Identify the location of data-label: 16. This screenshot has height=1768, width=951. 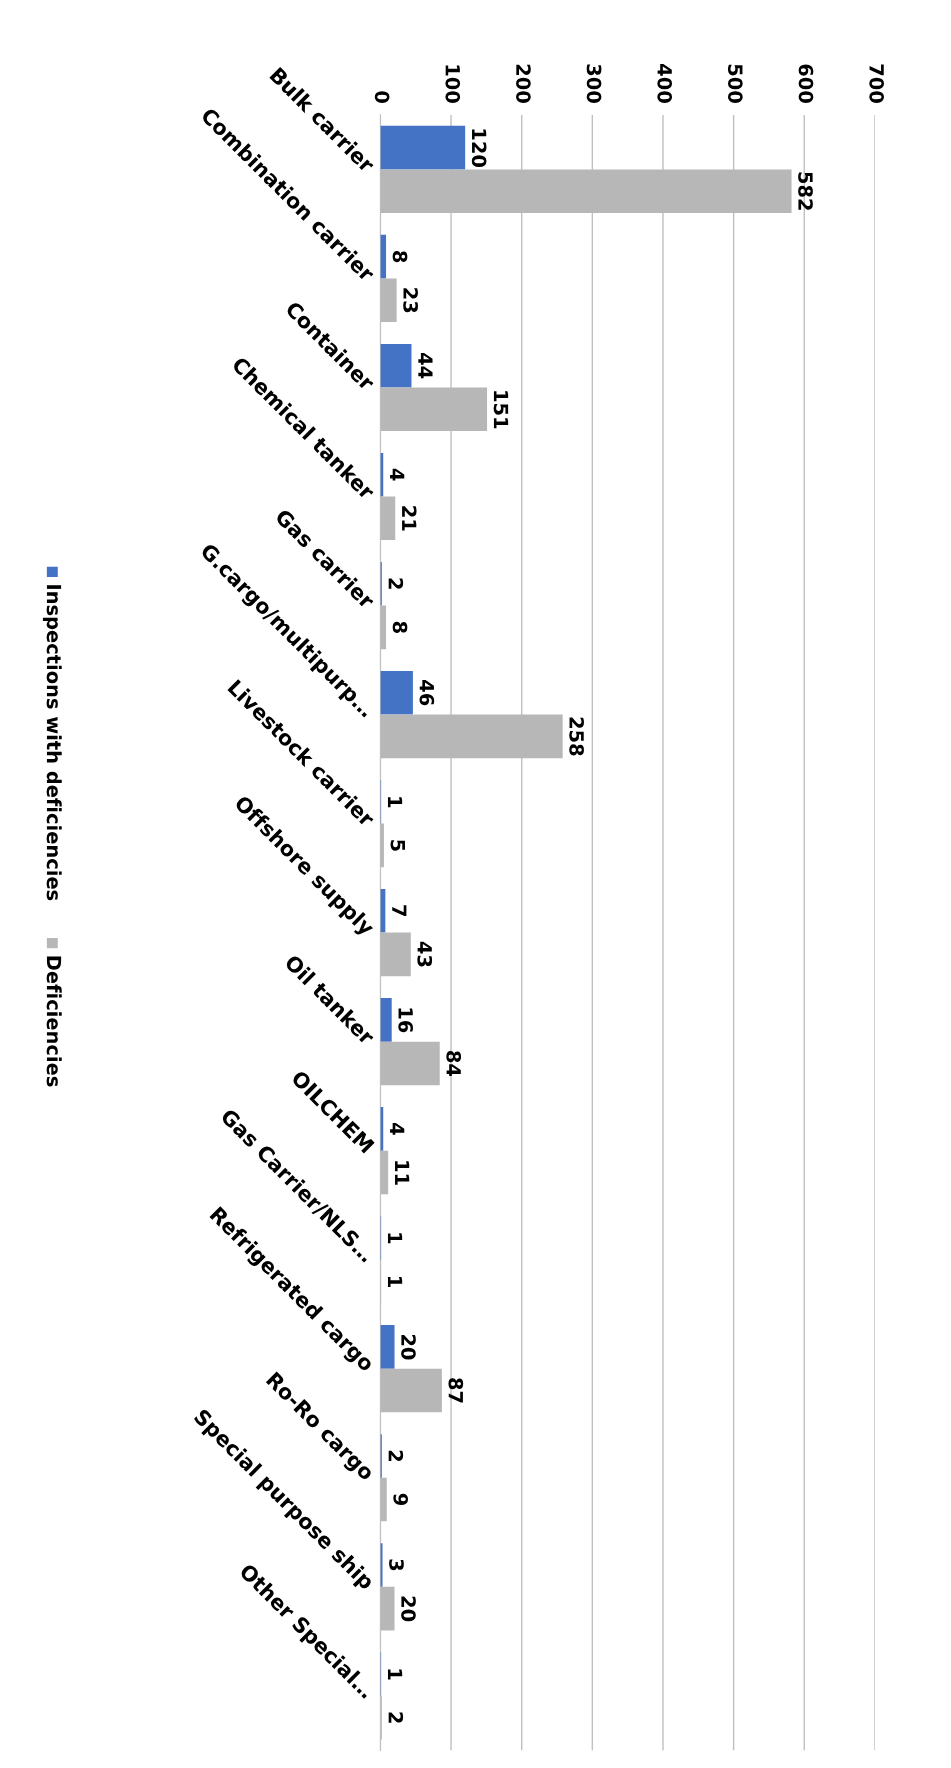
(405, 1020).